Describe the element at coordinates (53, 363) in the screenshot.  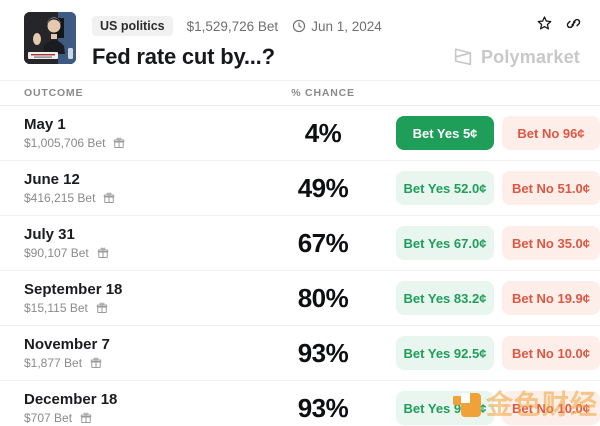
I see `outcome-bet-amount: $1,877 Bet` at that location.